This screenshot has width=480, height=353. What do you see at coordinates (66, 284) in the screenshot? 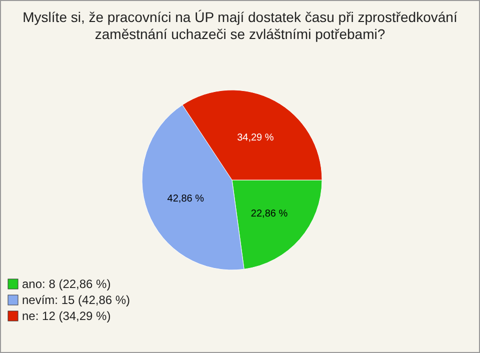
I see `legend-label: ano: 8 (22,86 %)` at bounding box center [66, 284].